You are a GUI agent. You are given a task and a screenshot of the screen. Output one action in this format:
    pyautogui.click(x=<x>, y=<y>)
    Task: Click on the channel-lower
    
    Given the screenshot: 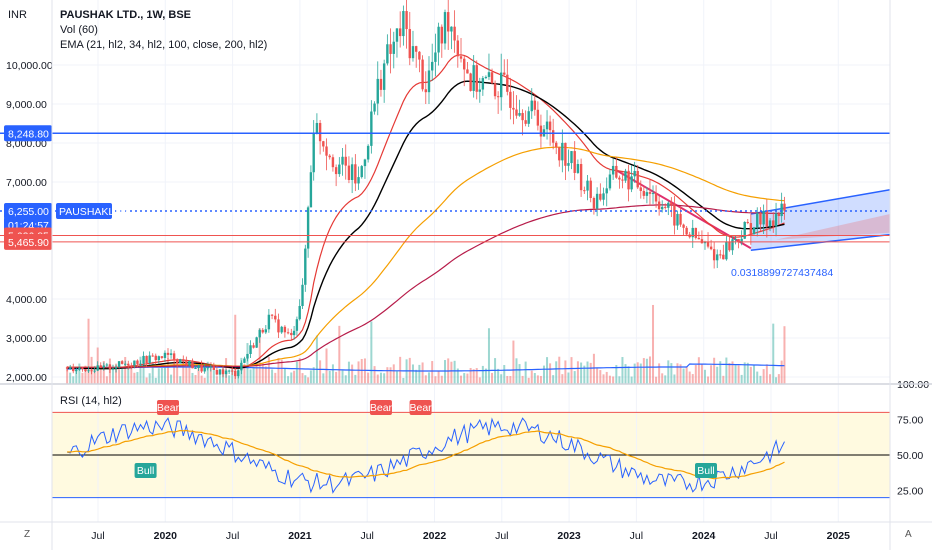 What is the action you would take?
    pyautogui.click(x=820, y=242)
    